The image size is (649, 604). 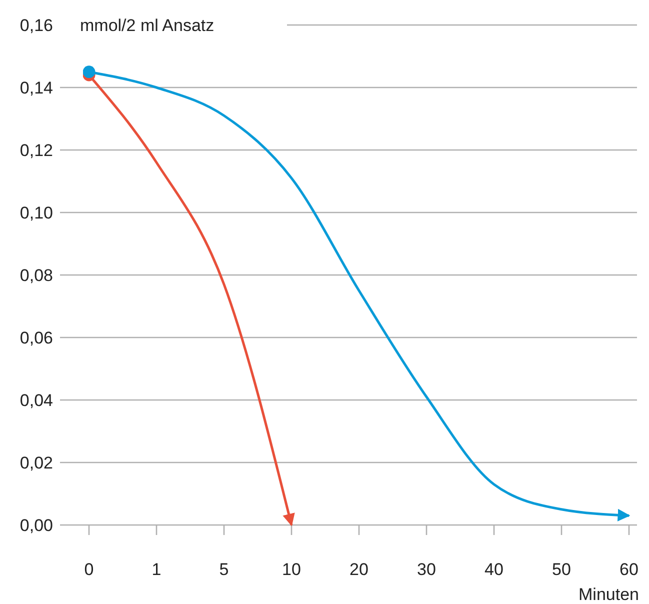 I want to click on x-tick-label: 5, so click(x=224, y=569).